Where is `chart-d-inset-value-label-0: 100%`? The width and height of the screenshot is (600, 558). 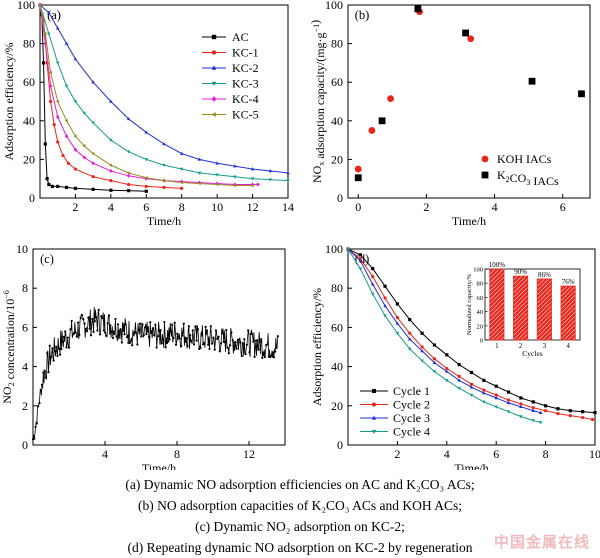 chart-d-inset-value-label-0: 100% is located at coordinates (497, 265).